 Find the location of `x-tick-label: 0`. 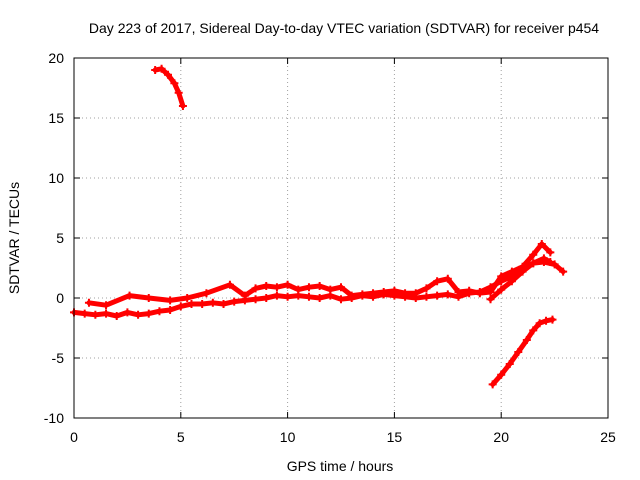

x-tick-label: 0 is located at coordinates (74, 437).